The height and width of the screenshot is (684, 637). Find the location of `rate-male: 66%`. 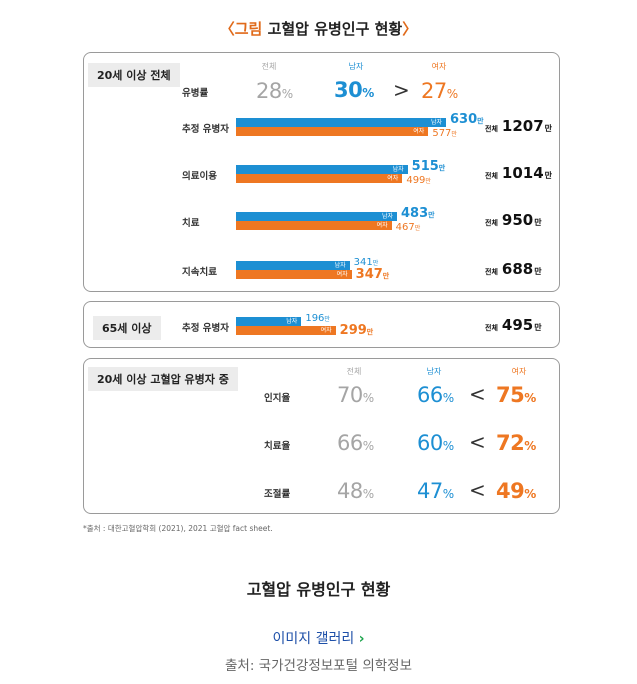

rate-male: 66% is located at coordinates (435, 395).